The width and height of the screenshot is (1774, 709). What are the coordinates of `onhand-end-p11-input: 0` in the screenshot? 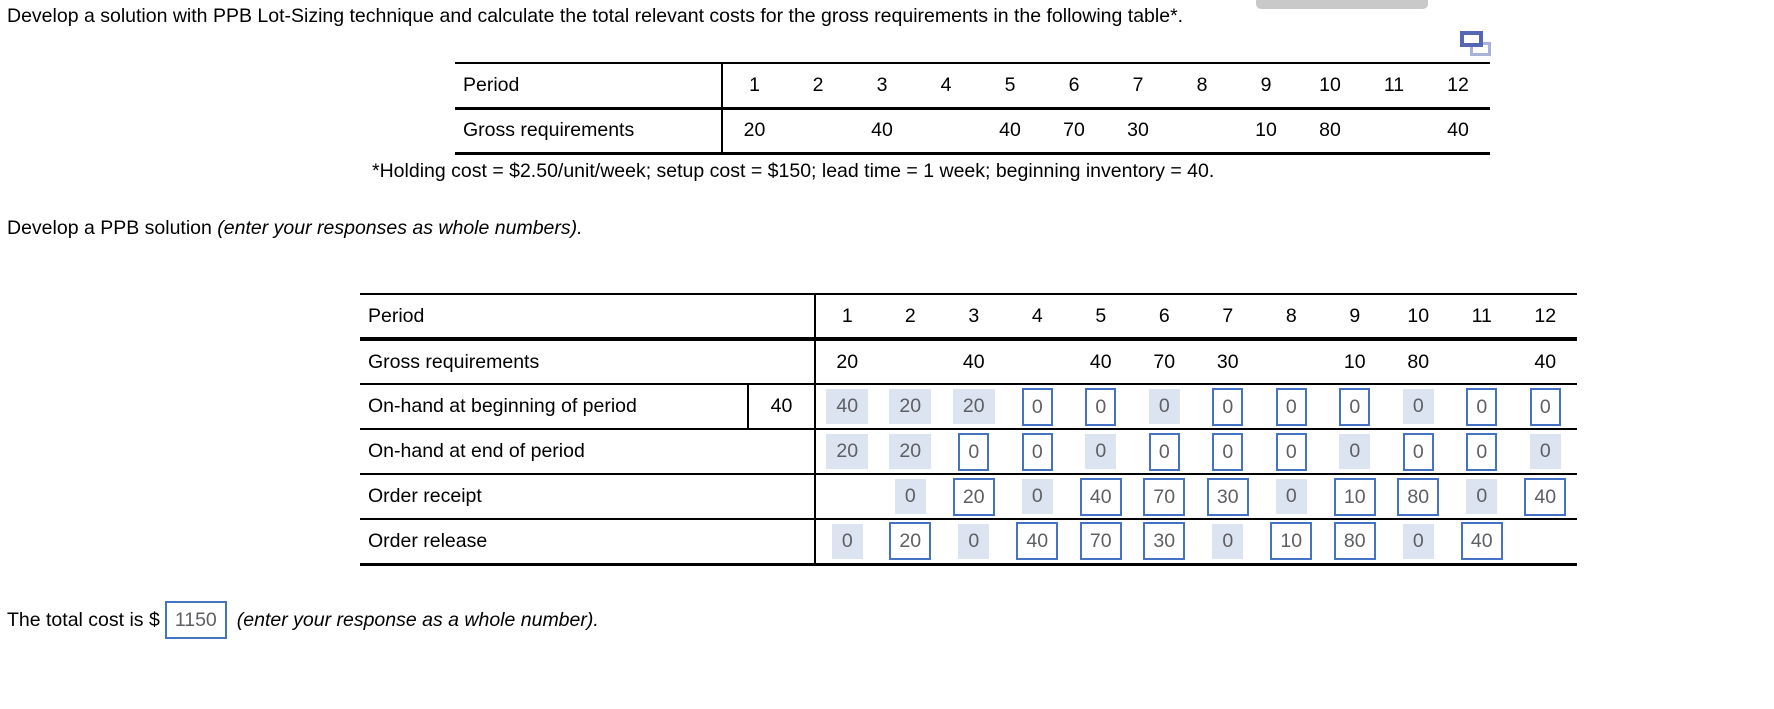 It's located at (1482, 451).